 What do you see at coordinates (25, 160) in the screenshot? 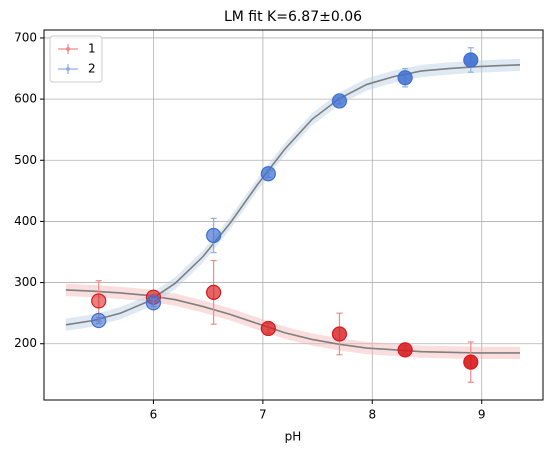
I see `y-tick-label: 500` at bounding box center [25, 160].